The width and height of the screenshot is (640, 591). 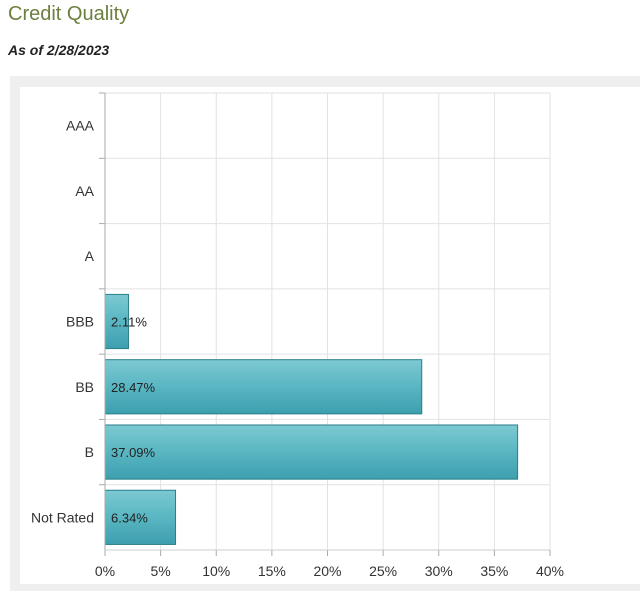 I want to click on x-tick-label: 10%, so click(x=216, y=571).